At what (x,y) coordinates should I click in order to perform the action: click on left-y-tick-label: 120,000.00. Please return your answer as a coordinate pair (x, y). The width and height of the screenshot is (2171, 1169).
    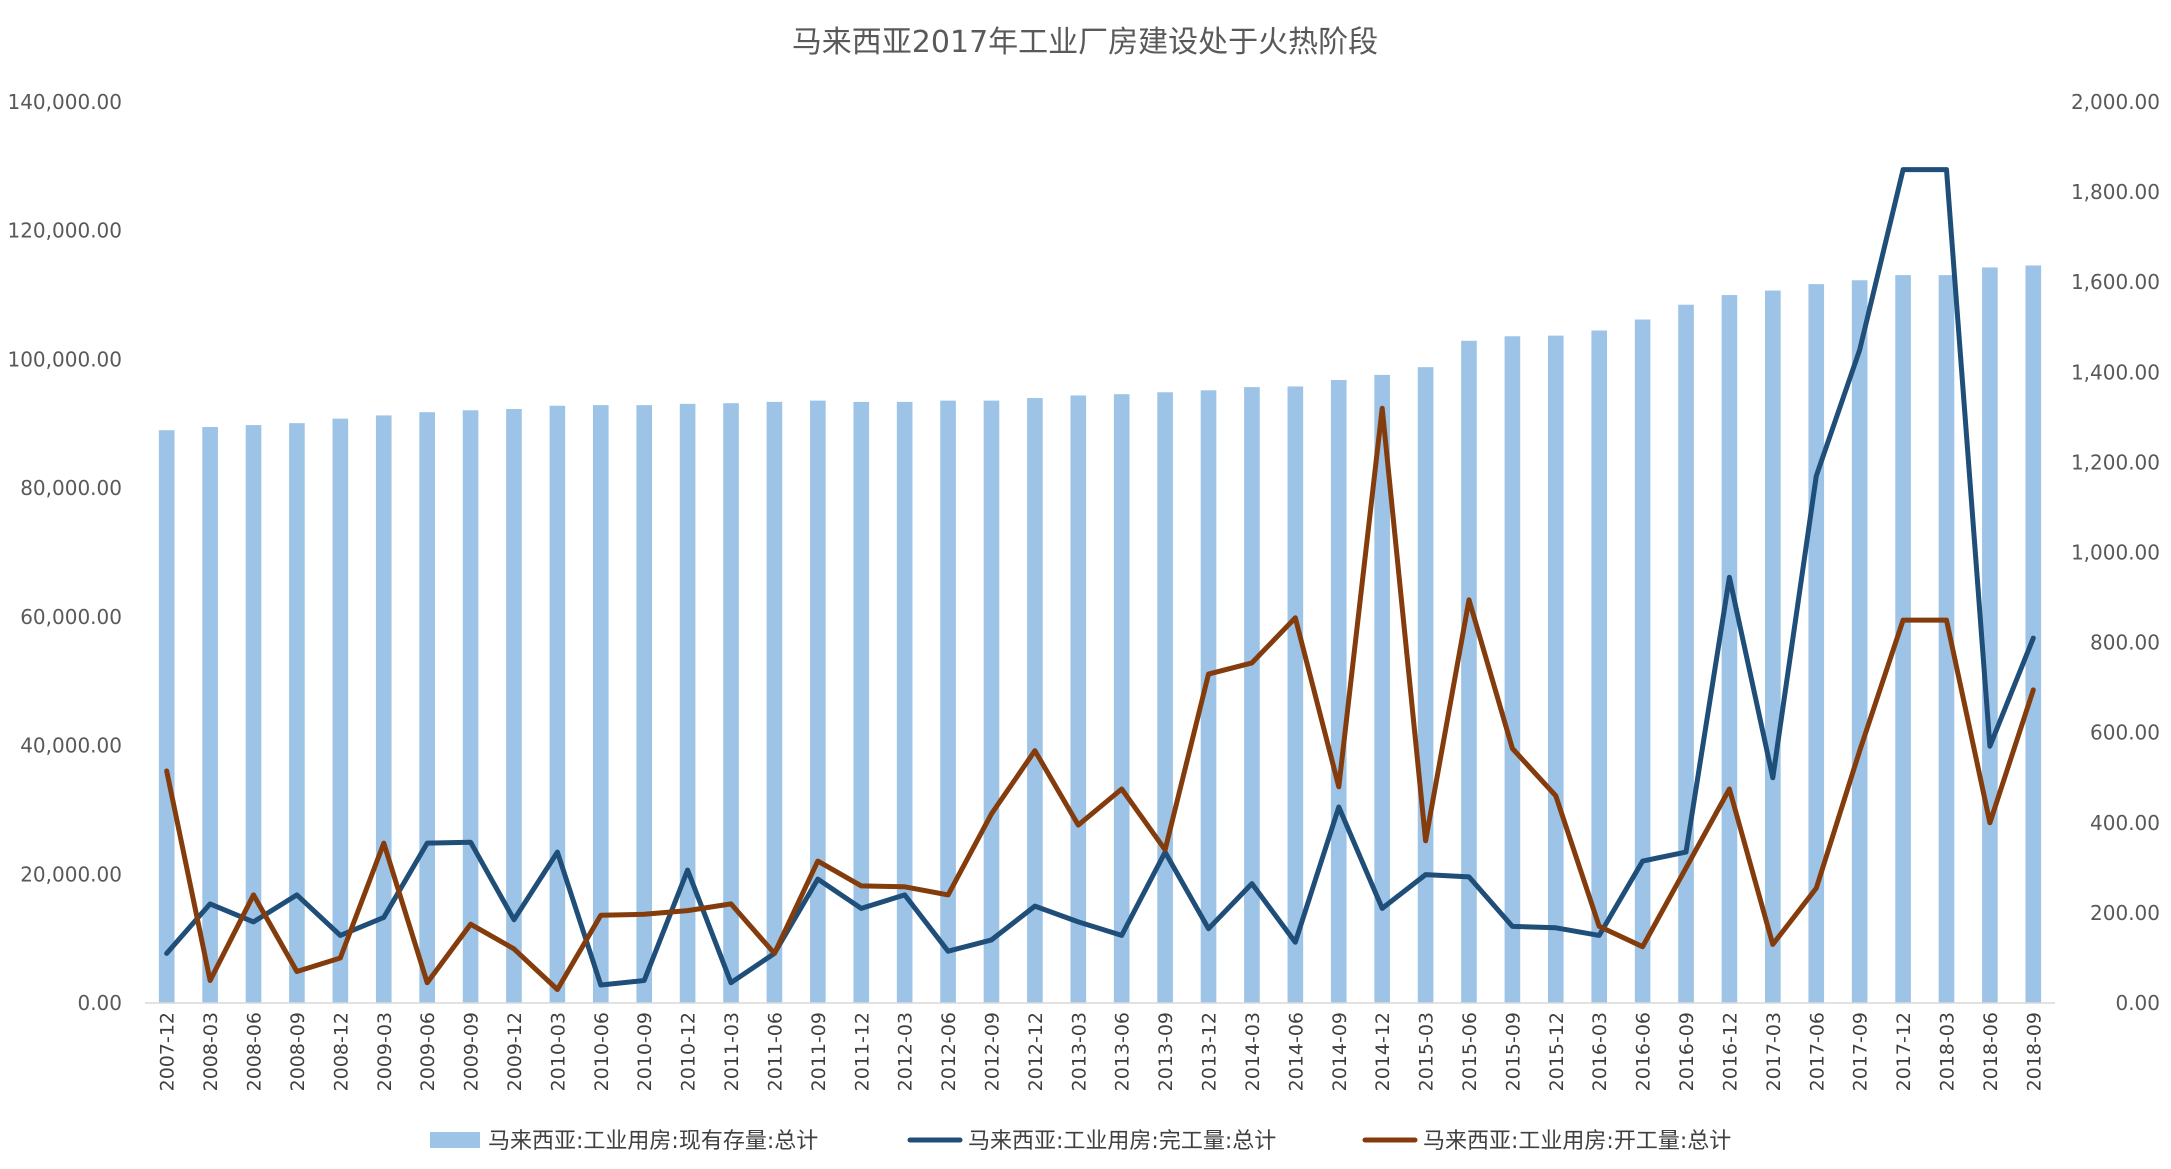
    Looking at the image, I should click on (64, 231).